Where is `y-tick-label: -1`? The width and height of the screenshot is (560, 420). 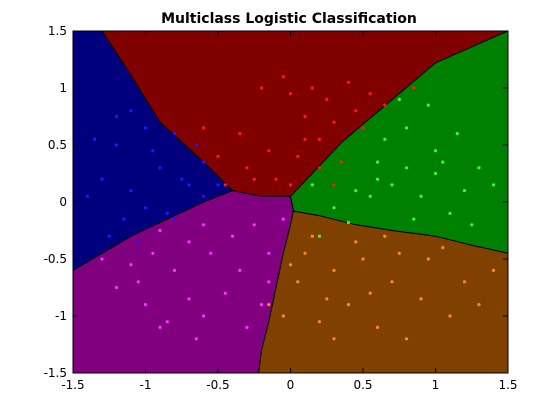
y-tick-label: -1 is located at coordinates (61, 316).